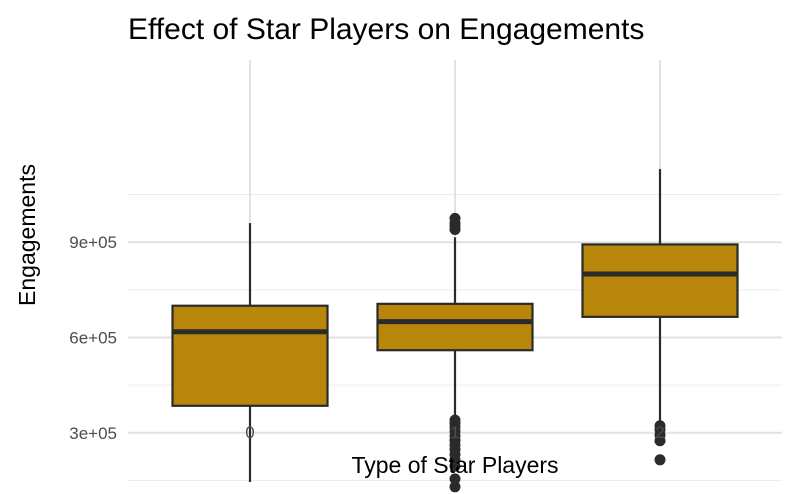 This screenshot has height=494, width=800. What do you see at coordinates (93, 433) in the screenshot?
I see `y-tick-label: 3e+05` at bounding box center [93, 433].